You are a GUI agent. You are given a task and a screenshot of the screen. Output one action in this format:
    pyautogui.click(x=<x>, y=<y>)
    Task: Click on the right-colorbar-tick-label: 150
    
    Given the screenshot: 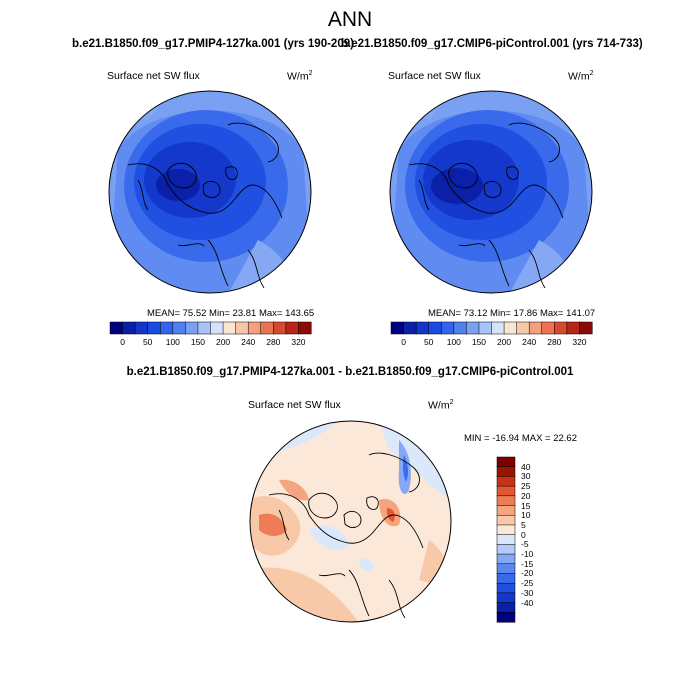 What is the action you would take?
    pyautogui.click(x=479, y=342)
    